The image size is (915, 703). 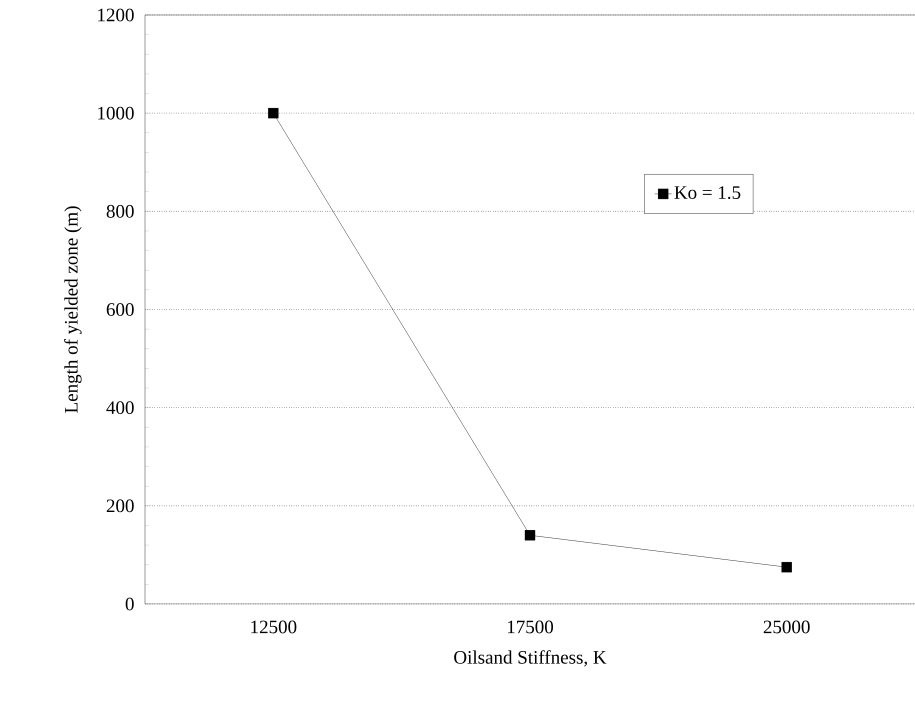 What do you see at coordinates (120, 309) in the screenshot?
I see `y-tick-label: 600` at bounding box center [120, 309].